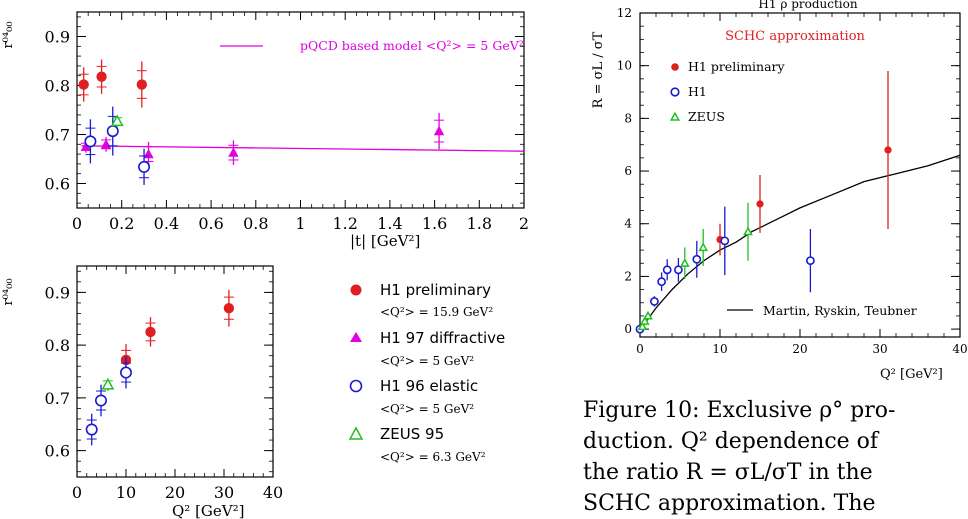 This screenshot has height=519, width=968. Describe the element at coordinates (628, 171) in the screenshot. I see `y-tick-label: 6` at that location.